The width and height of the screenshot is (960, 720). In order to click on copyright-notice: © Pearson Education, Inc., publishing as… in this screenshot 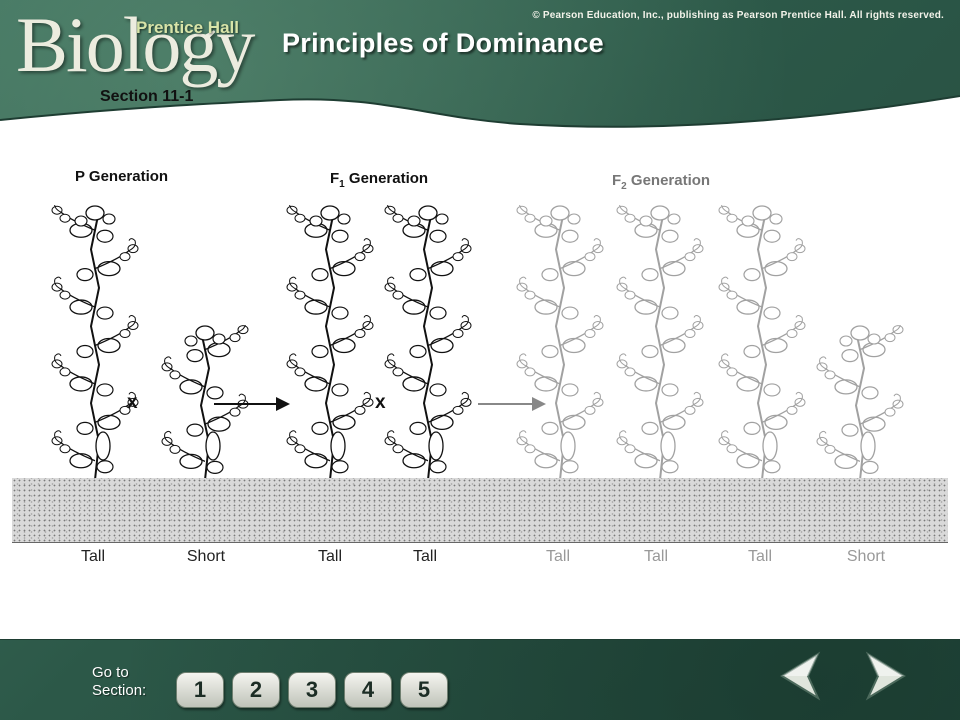, I will do `click(738, 15)`.